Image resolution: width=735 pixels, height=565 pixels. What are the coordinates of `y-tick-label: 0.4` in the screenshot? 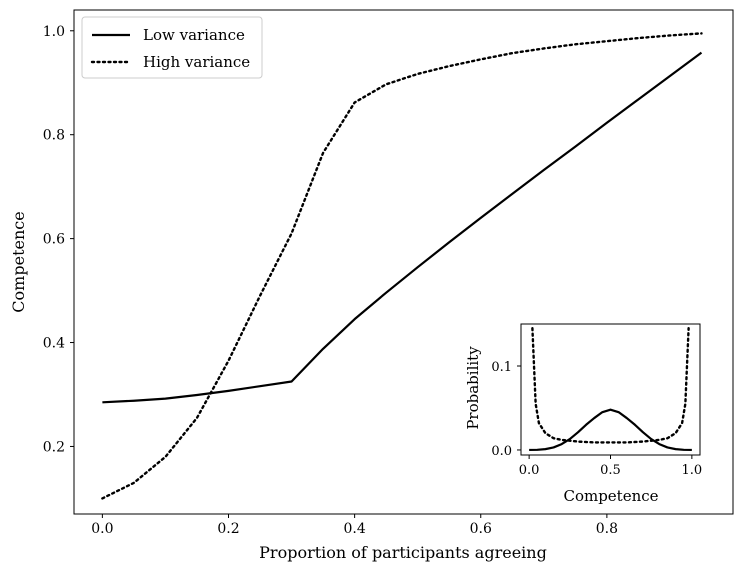 It's located at (54, 344).